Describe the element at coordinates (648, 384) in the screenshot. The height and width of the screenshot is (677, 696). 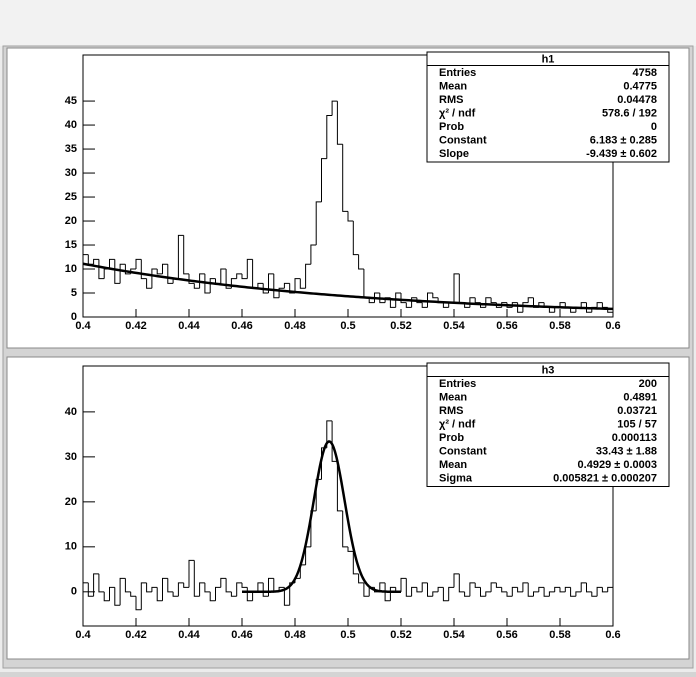
I see `stats-value: 200` at that location.